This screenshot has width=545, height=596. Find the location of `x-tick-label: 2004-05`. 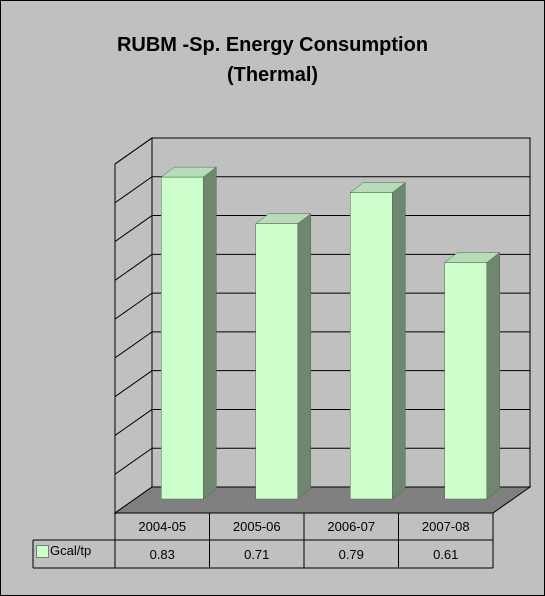

x-tick-label: 2004-05 is located at coordinates (162, 526).